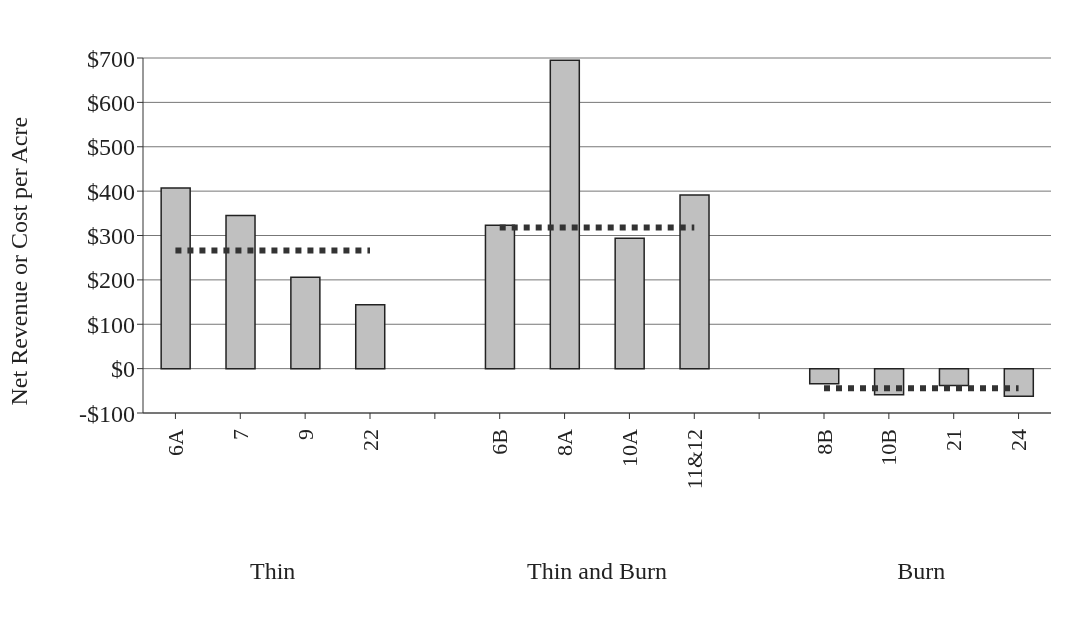  I want to click on x-tick-label: 8A, so click(565, 442).